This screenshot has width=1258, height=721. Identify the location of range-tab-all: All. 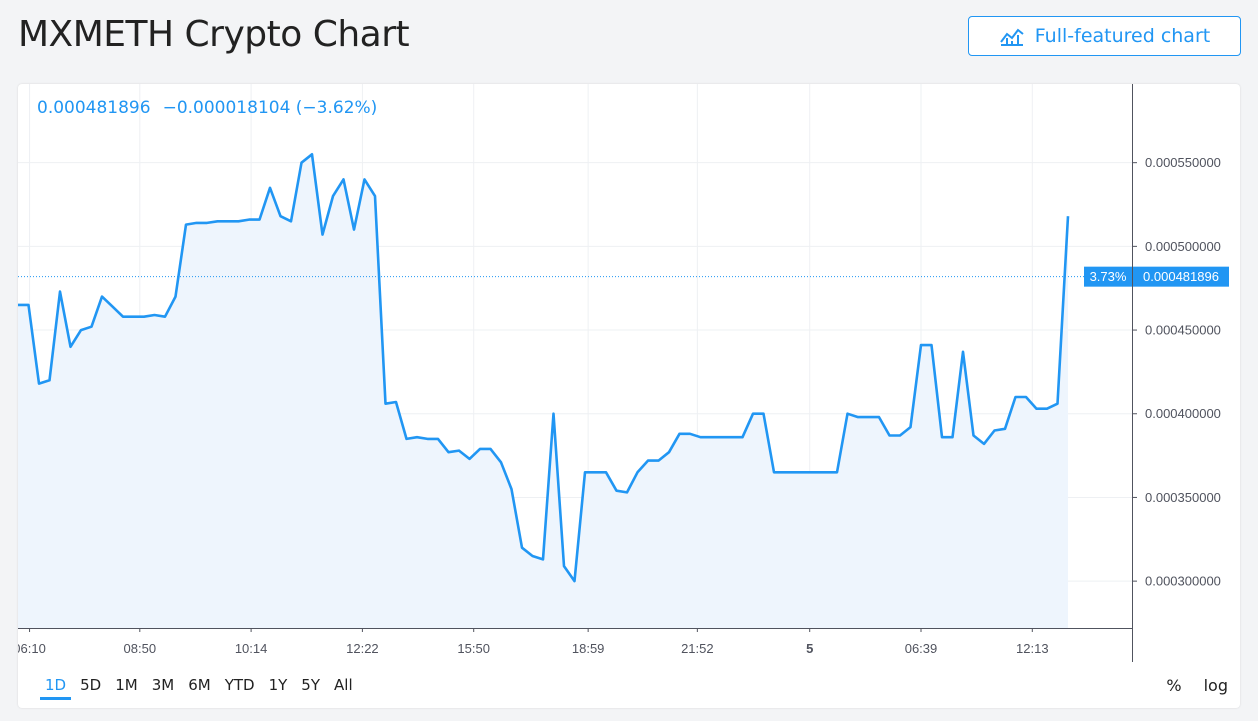
(343, 685).